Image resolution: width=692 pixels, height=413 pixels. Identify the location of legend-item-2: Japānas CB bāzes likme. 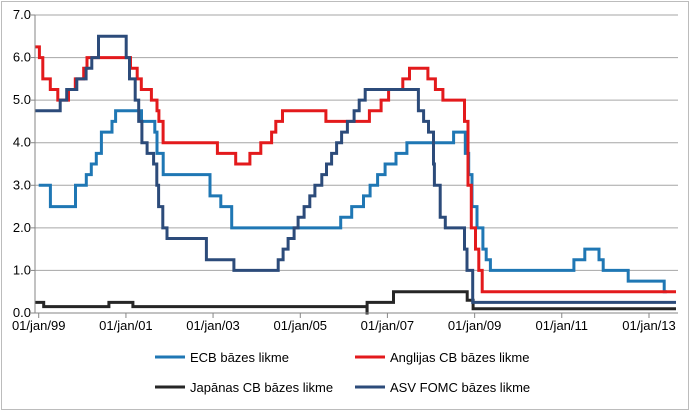
(244, 387).